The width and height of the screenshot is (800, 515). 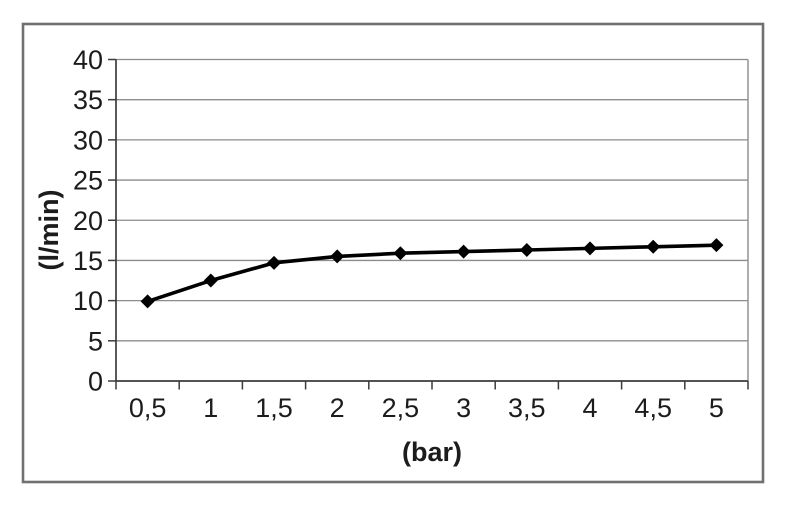 I want to click on x-tick-label: 4, so click(x=589, y=408).